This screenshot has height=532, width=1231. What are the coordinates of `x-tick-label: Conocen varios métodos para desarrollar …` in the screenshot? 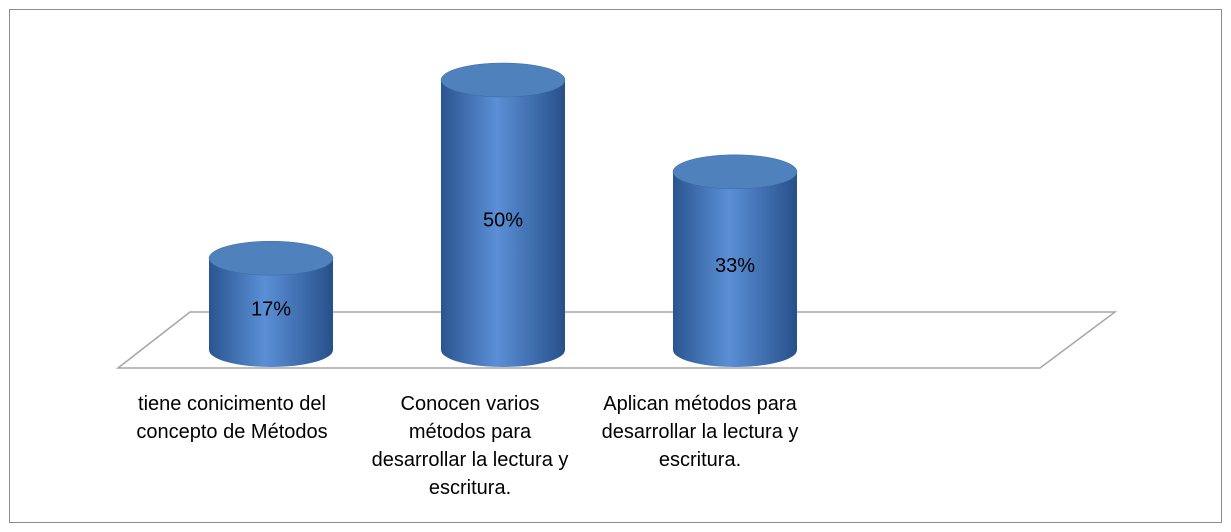 It's located at (470, 446).